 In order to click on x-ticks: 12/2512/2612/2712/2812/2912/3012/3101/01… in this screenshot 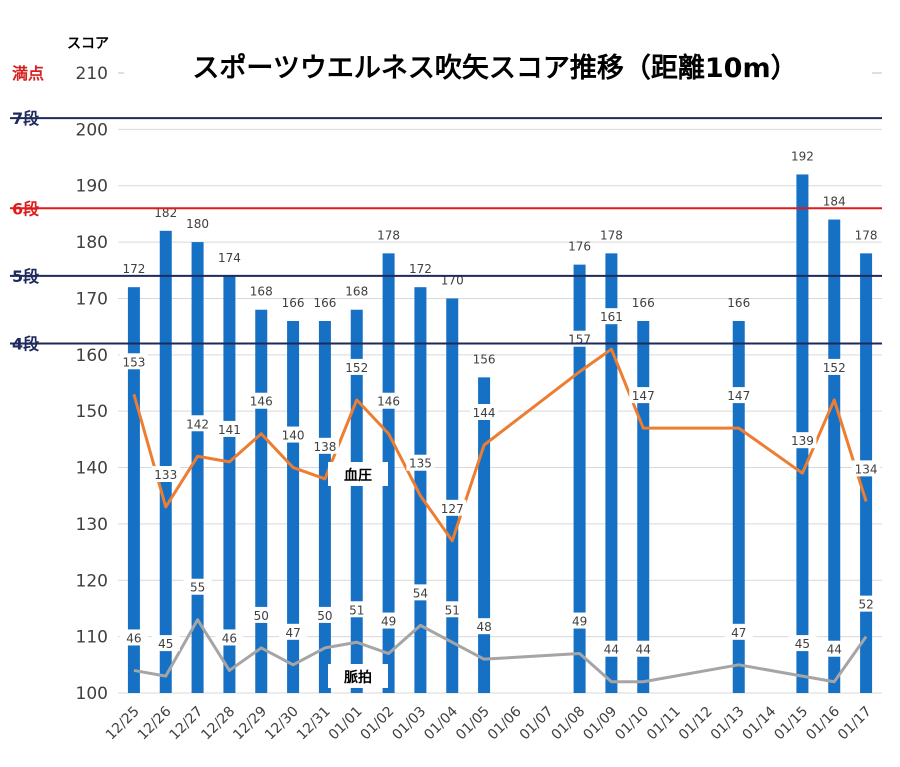, I will do `click(489, 723)`.